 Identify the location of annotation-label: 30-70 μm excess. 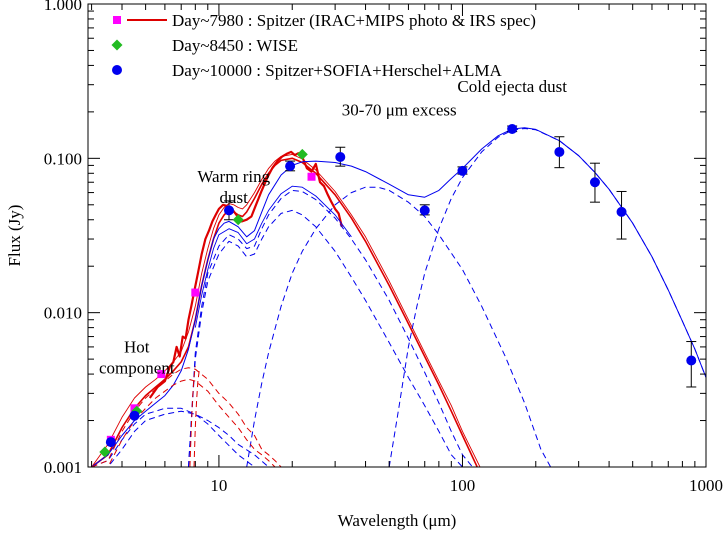
(399, 109).